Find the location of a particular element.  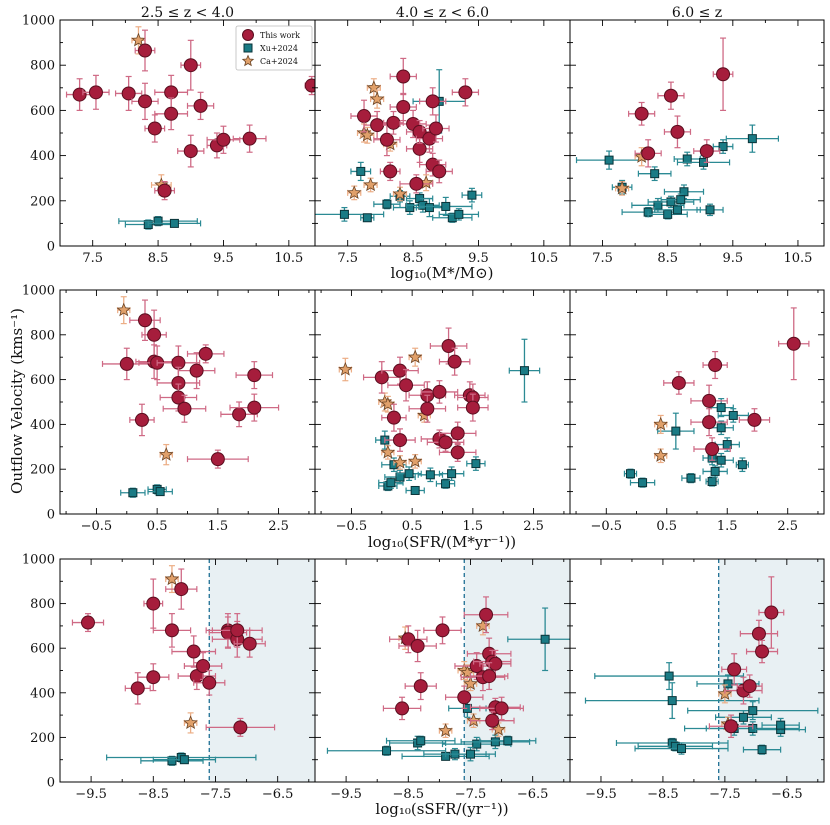

x-tick-label: −8.5 is located at coordinates (663, 794).